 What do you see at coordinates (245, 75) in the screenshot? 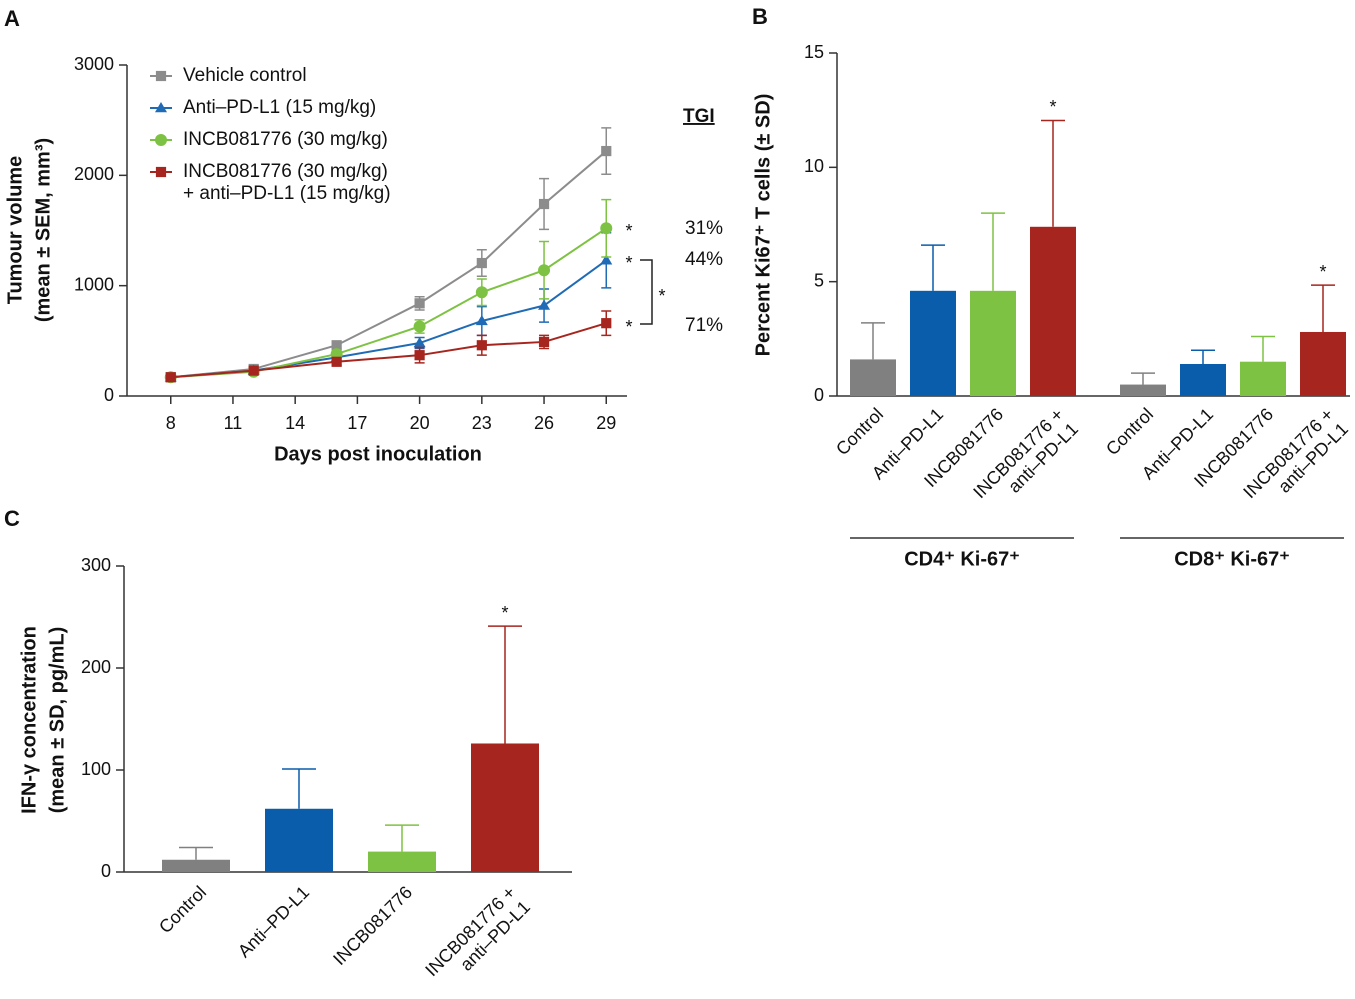
I see `legend-label: Vehicle control` at bounding box center [245, 75].